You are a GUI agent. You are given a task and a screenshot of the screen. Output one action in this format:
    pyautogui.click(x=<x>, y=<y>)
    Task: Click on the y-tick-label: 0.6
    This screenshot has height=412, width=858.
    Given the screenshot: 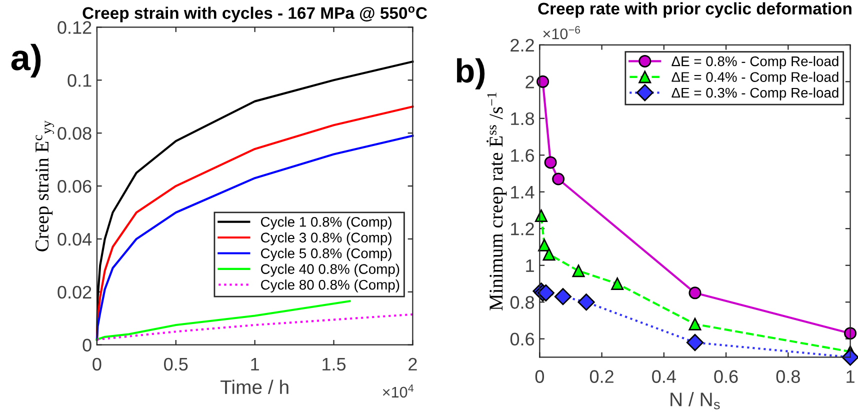 What is the action you would take?
    pyautogui.click(x=522, y=339)
    